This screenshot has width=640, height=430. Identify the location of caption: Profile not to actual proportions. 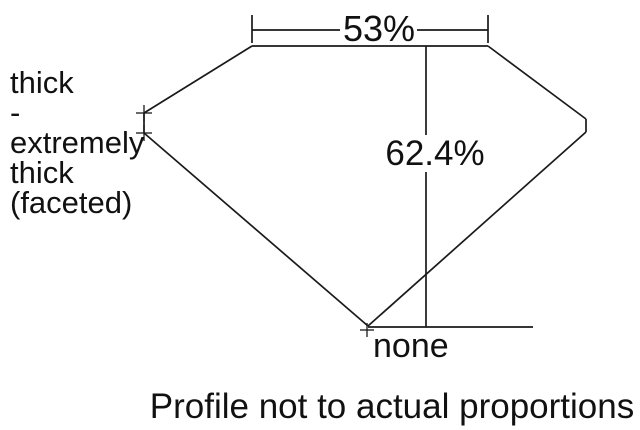
(392, 406).